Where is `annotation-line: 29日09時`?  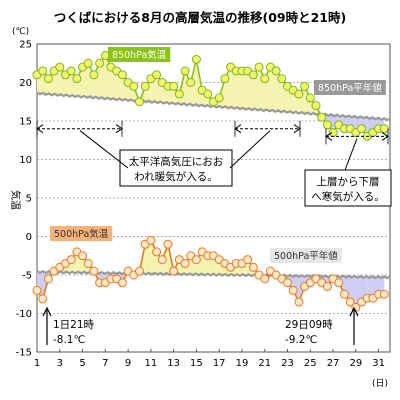 annotation-line: 29日09時 is located at coordinates (309, 325).